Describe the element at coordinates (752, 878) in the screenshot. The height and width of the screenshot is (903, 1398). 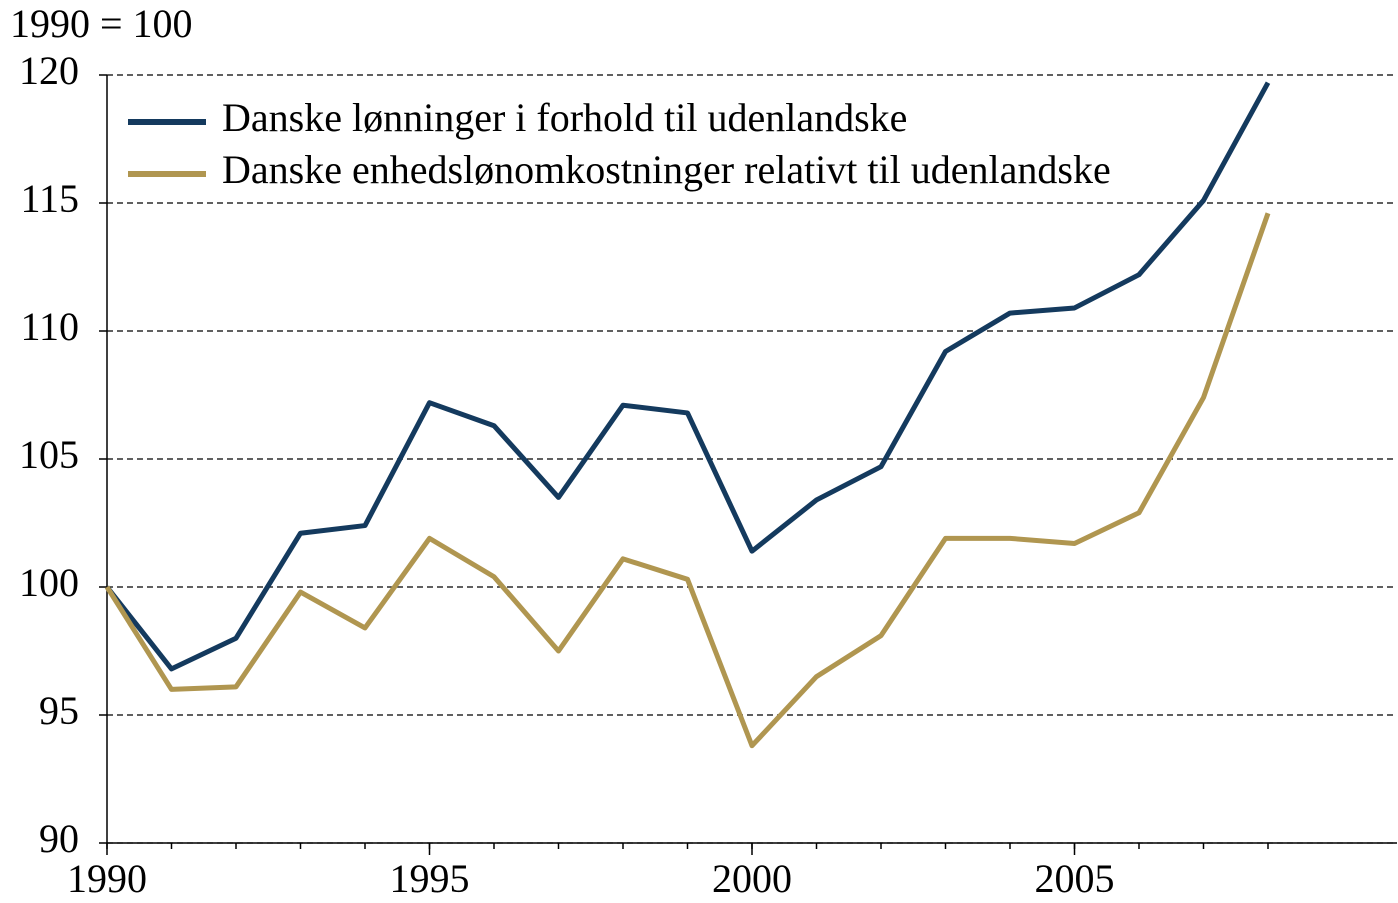
I see `x-tick-label: 2000` at that location.